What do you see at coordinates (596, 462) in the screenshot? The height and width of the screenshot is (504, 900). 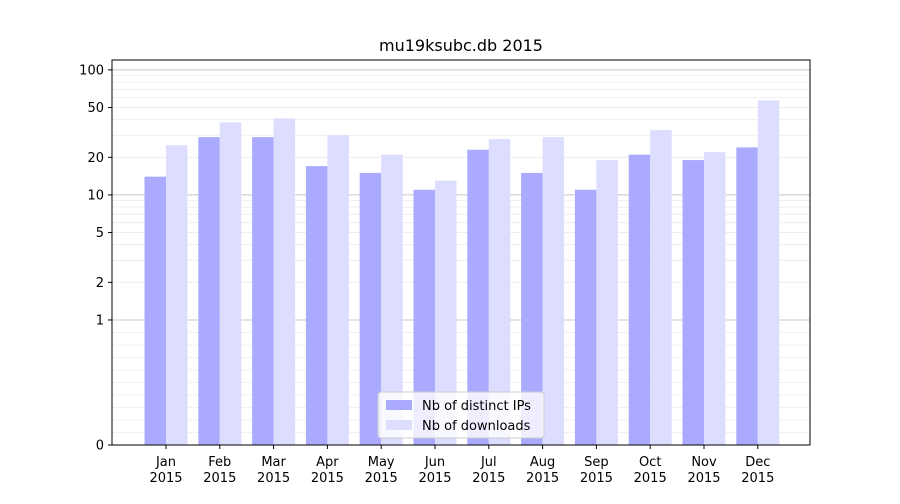 I see `x-tick-label: Sep` at bounding box center [596, 462].